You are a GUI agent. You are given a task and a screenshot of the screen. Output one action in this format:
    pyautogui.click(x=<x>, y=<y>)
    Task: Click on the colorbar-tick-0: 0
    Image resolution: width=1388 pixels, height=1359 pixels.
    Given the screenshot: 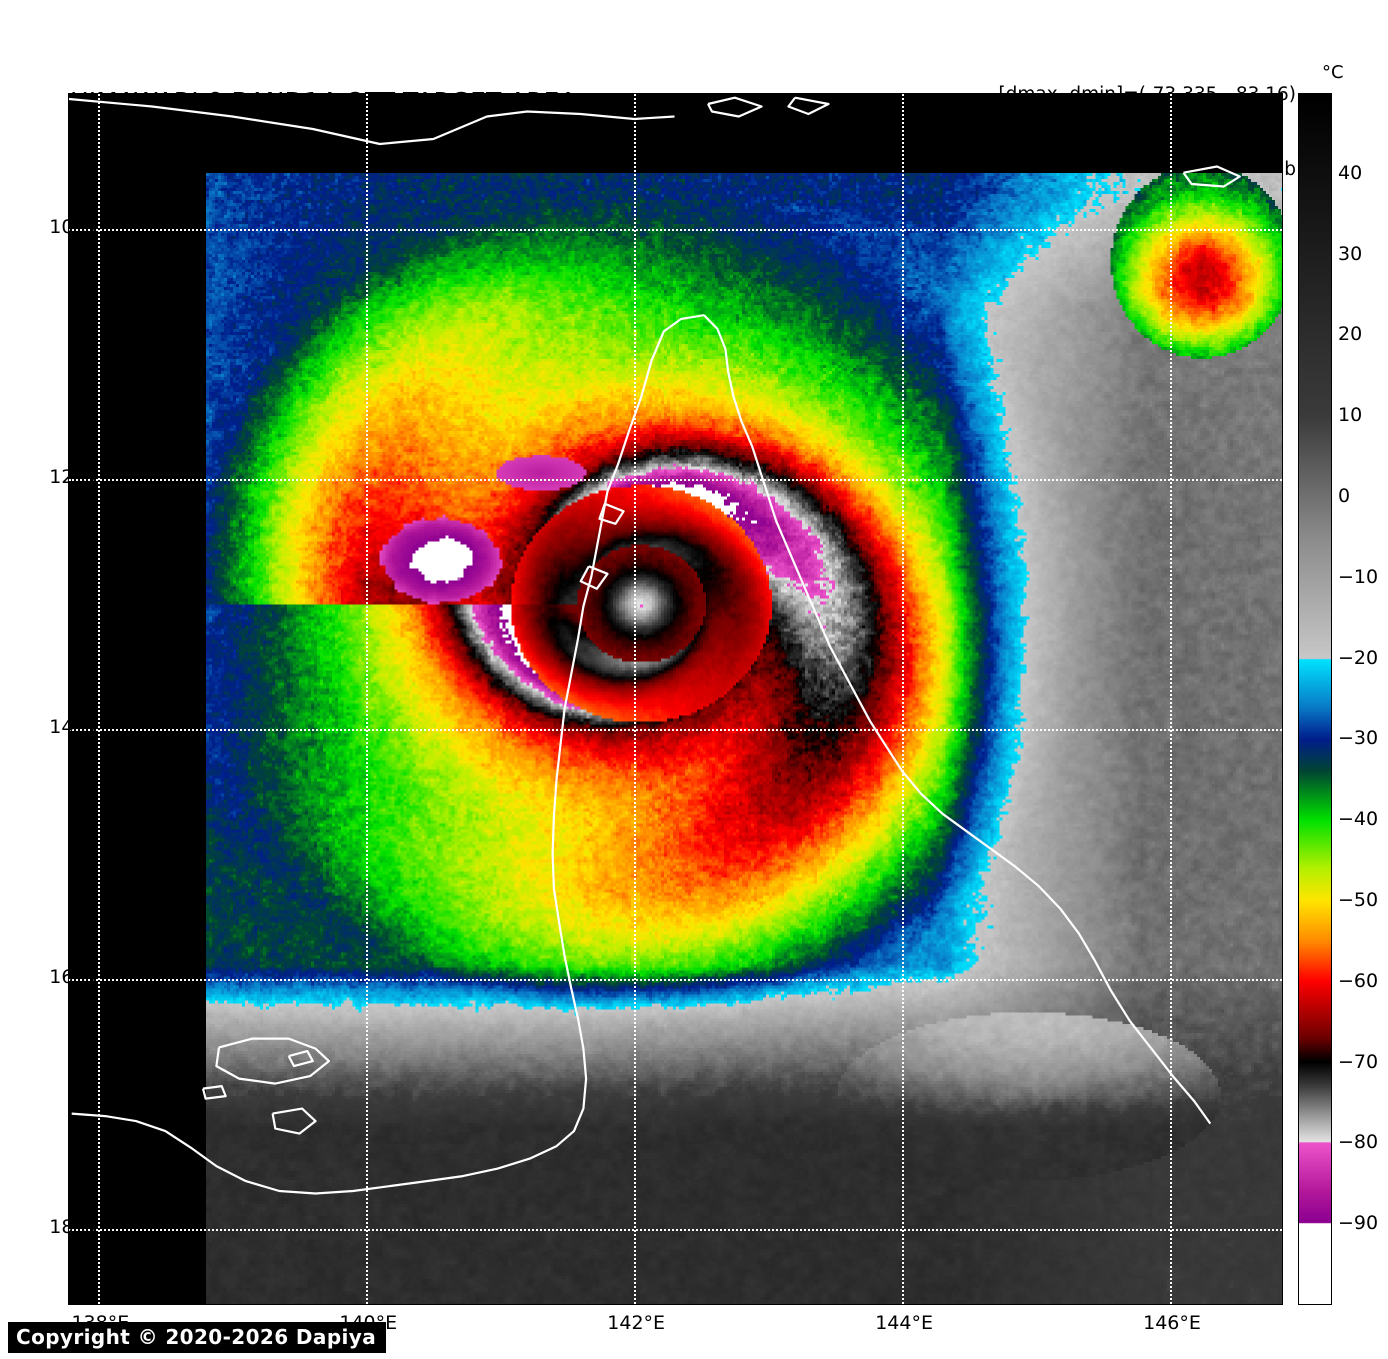 What is the action you would take?
    pyautogui.click(x=1344, y=496)
    